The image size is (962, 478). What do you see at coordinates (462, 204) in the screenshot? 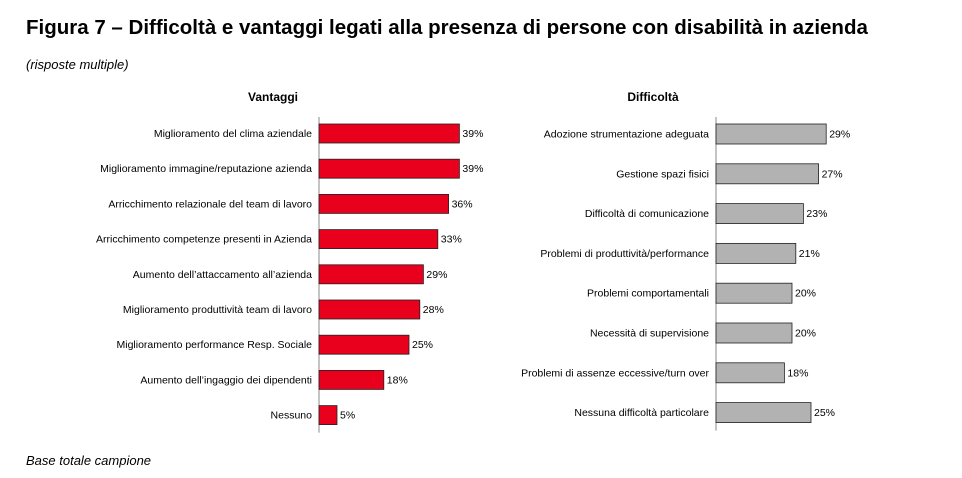
I see `vantaggi-value-label: 36%` at bounding box center [462, 204].